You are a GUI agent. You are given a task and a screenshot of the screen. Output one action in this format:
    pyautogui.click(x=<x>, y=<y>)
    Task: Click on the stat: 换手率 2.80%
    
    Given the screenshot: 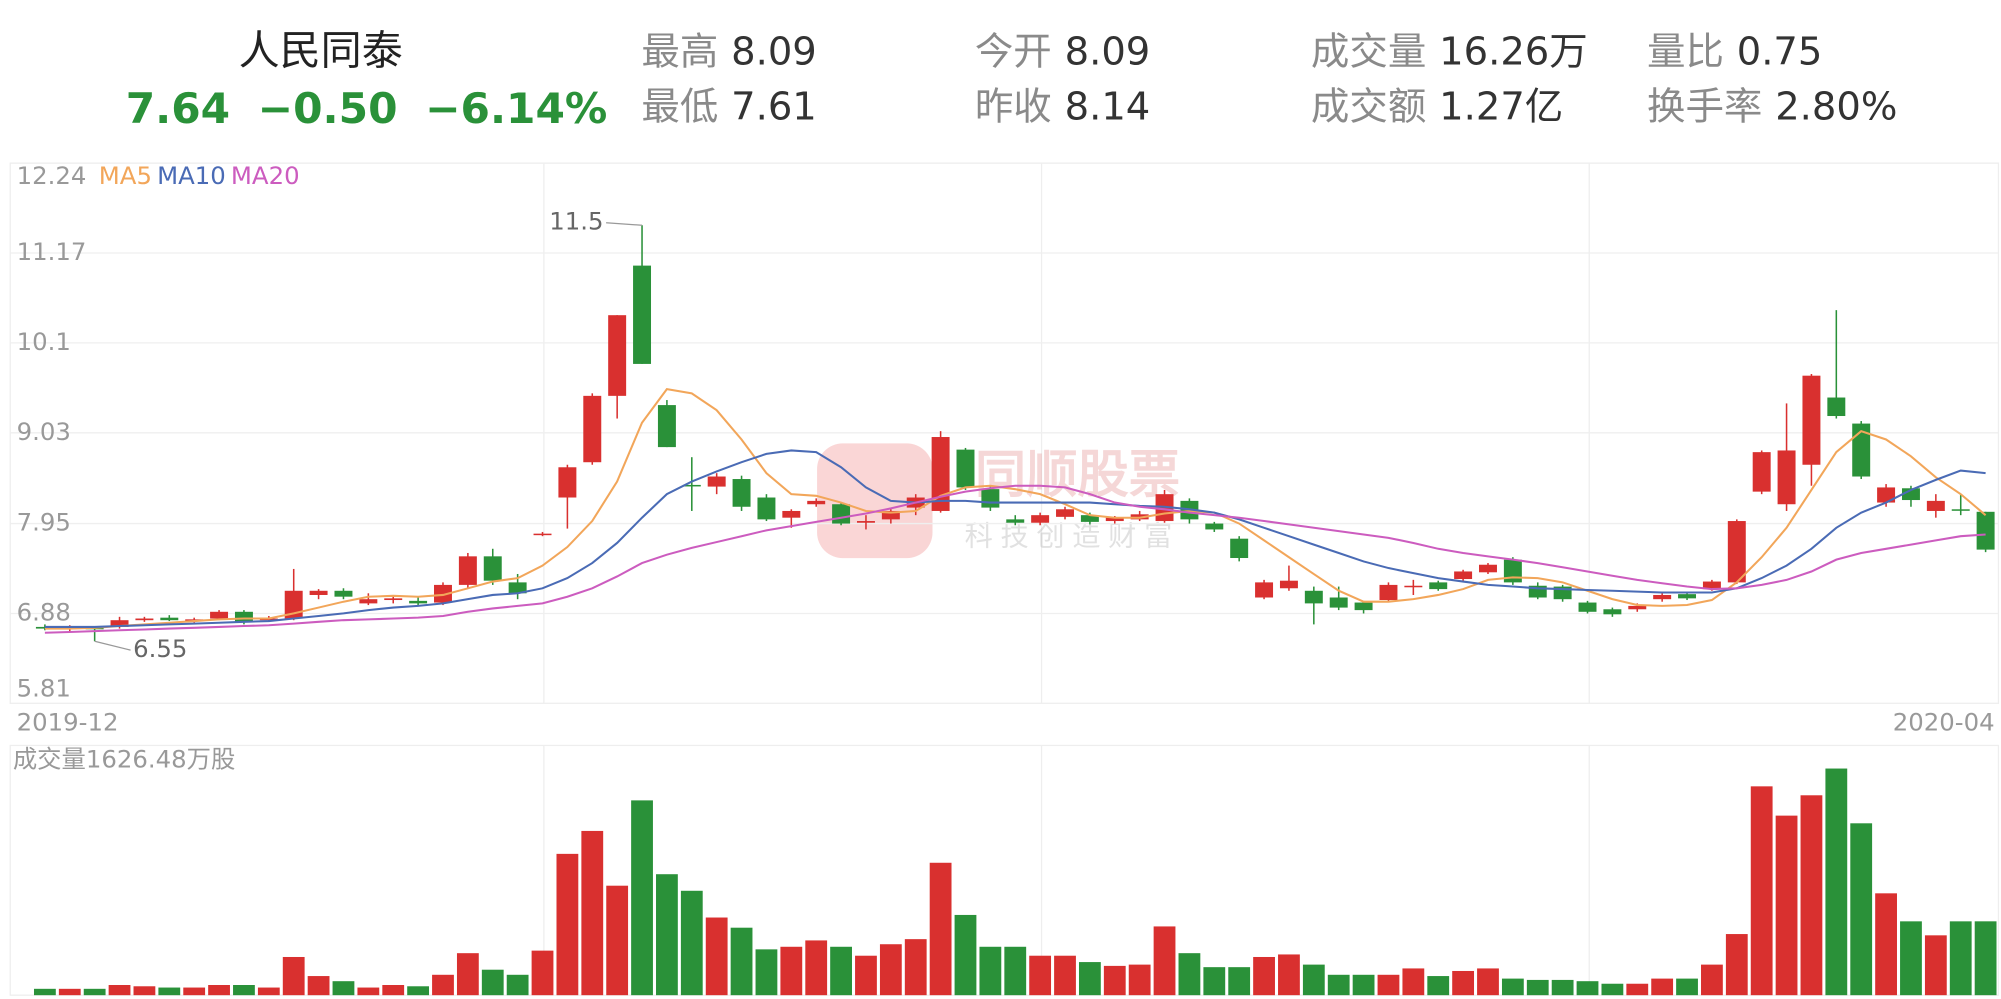 What is the action you would take?
    pyautogui.click(x=1772, y=106)
    